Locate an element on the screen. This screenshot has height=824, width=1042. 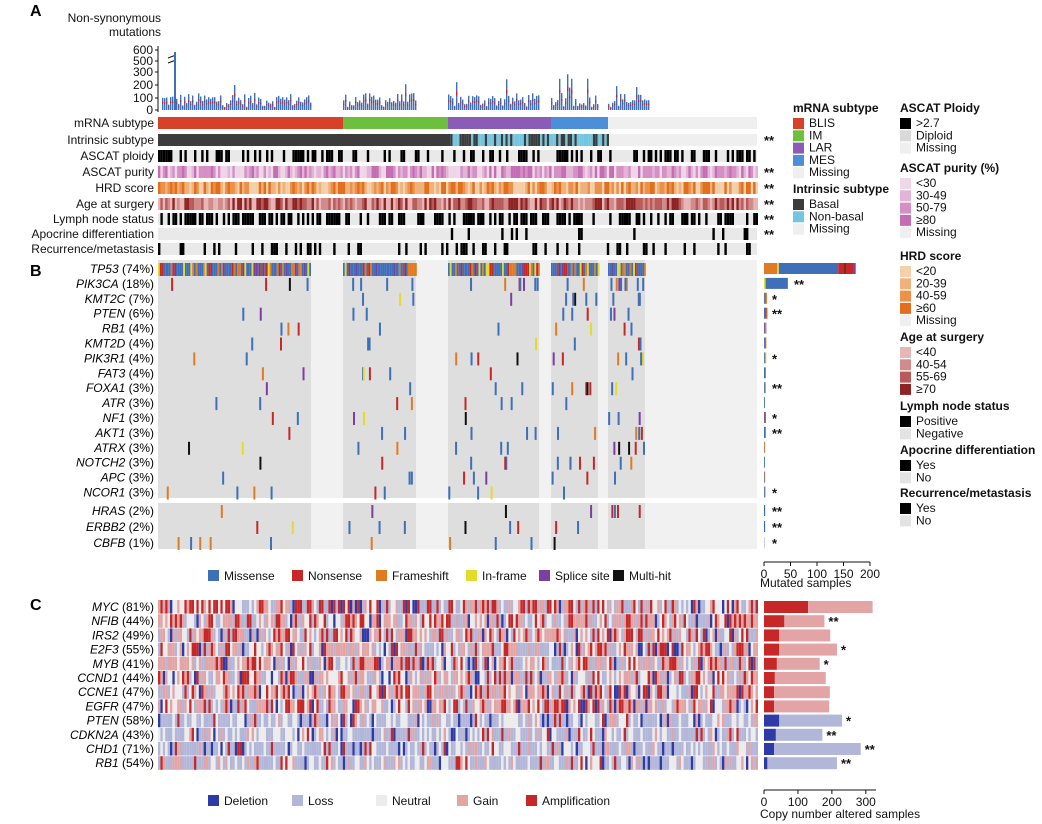
mutation-legend-swatch is located at coordinates (297, 575).